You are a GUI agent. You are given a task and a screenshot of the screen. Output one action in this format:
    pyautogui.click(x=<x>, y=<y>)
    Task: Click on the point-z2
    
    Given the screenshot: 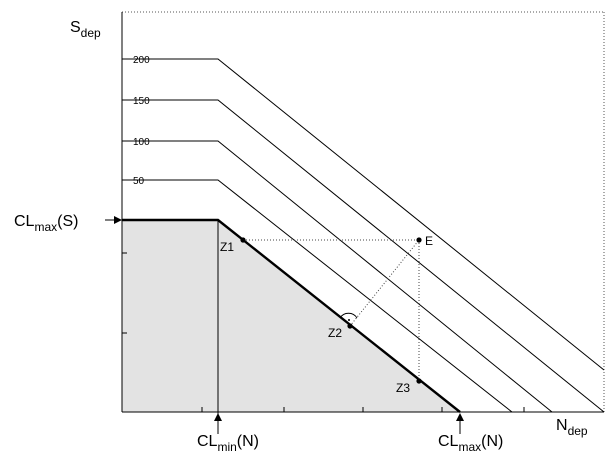 What is the action you would take?
    pyautogui.click(x=350, y=326)
    